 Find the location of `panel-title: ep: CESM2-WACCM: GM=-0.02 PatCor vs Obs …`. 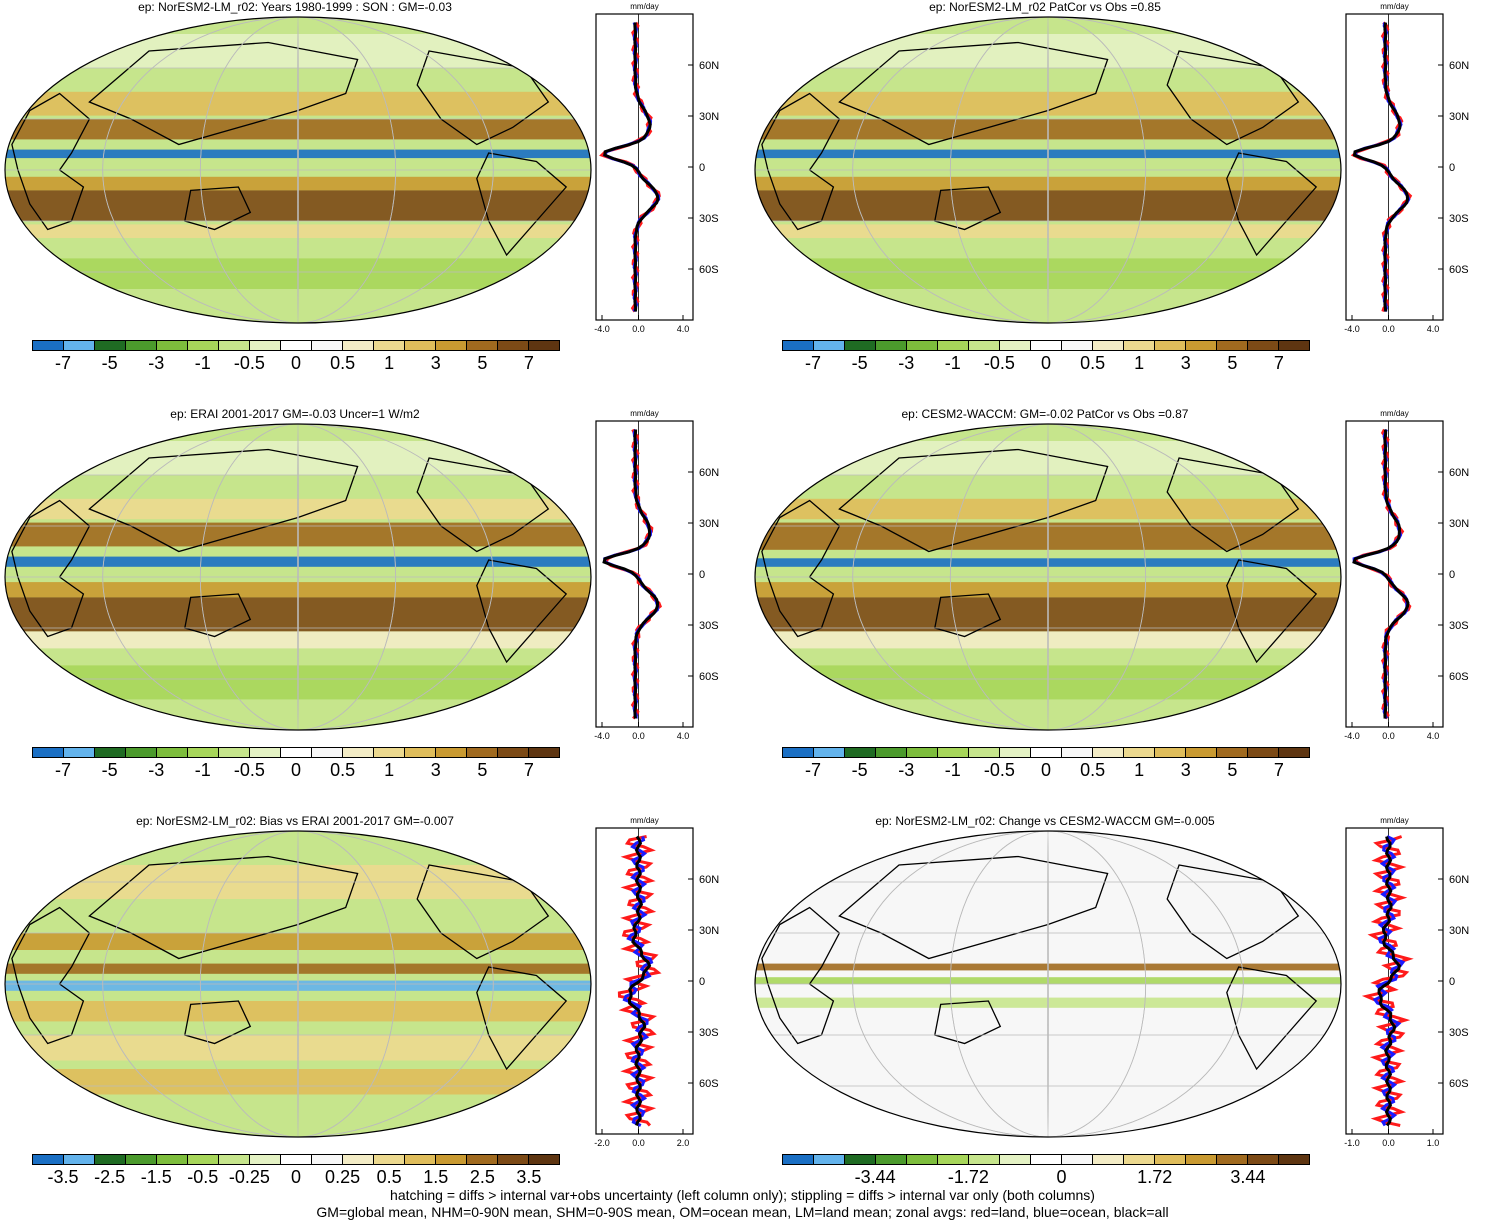

panel-title: ep: CESM2-WACCM: GM=-0.02 PatCor vs Obs … is located at coordinates (1045, 414).